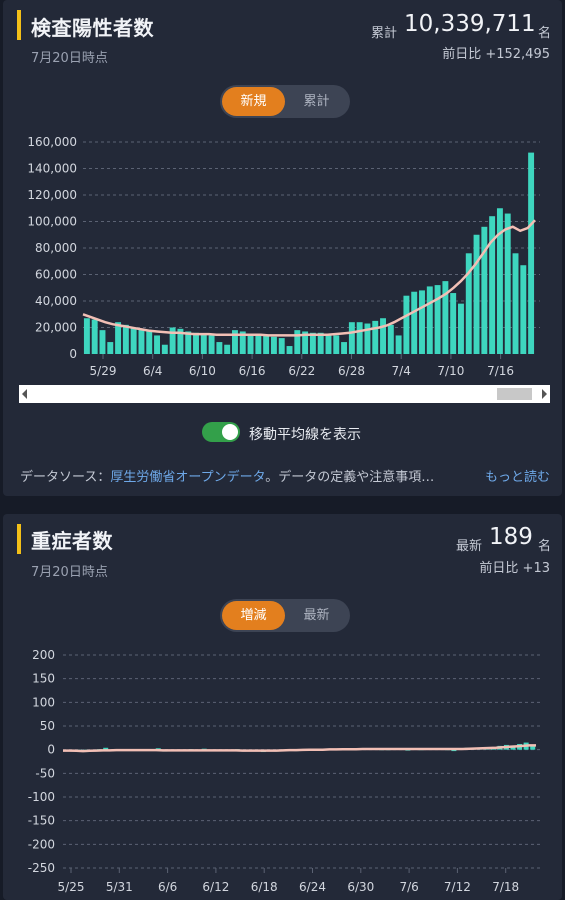  What do you see at coordinates (52, 142) in the screenshot?
I see `y-tick-label: 160,000` at bounding box center [52, 142].